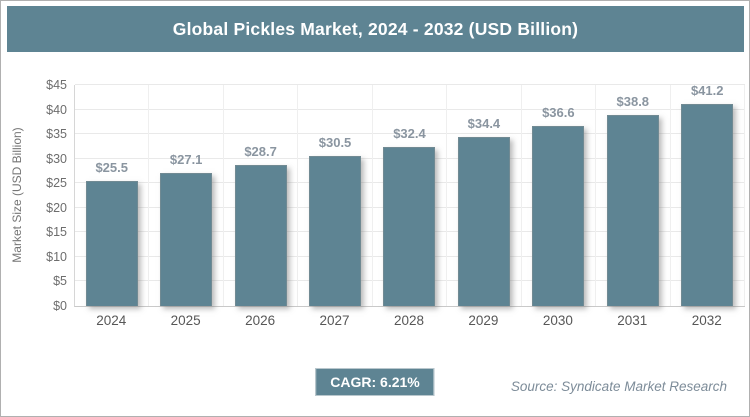 The width and height of the screenshot is (750, 417). Describe the element at coordinates (186, 239) in the screenshot. I see `bar-2025` at that location.